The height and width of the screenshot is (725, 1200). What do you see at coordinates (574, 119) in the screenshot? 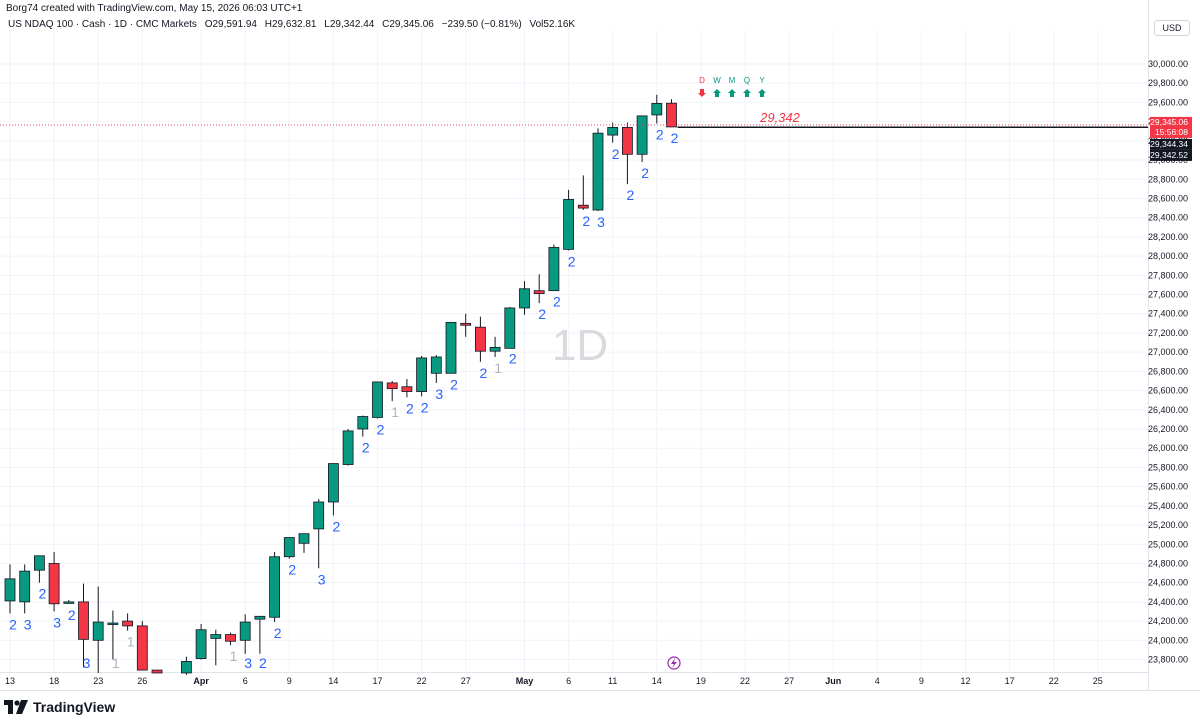
I see `horizontal-line: 29,342` at bounding box center [574, 119].